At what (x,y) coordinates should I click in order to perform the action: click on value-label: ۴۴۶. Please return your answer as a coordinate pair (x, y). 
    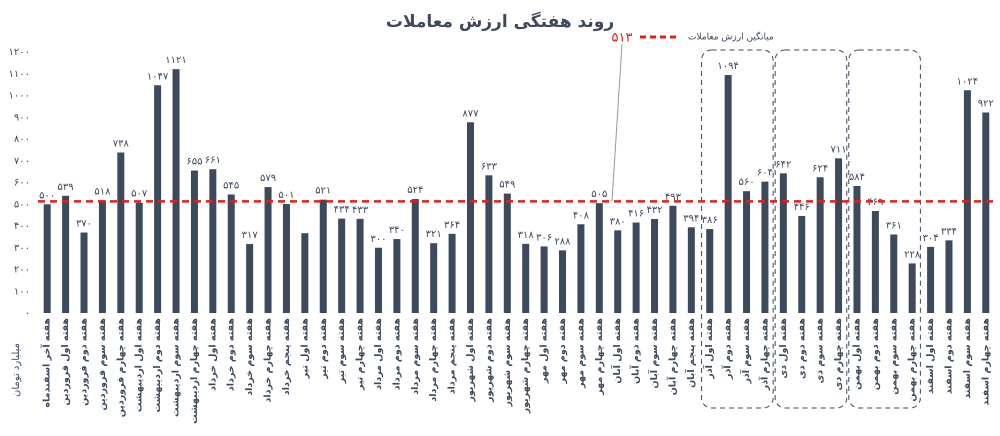
    Looking at the image, I should click on (802, 207).